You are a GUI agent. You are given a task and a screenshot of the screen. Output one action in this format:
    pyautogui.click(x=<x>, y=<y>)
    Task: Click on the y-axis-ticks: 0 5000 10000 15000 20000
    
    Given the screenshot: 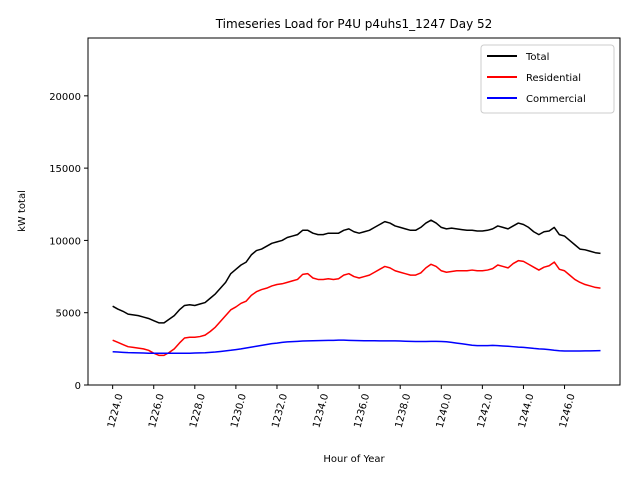 What is the action you would take?
    pyautogui.click(x=68, y=242)
    